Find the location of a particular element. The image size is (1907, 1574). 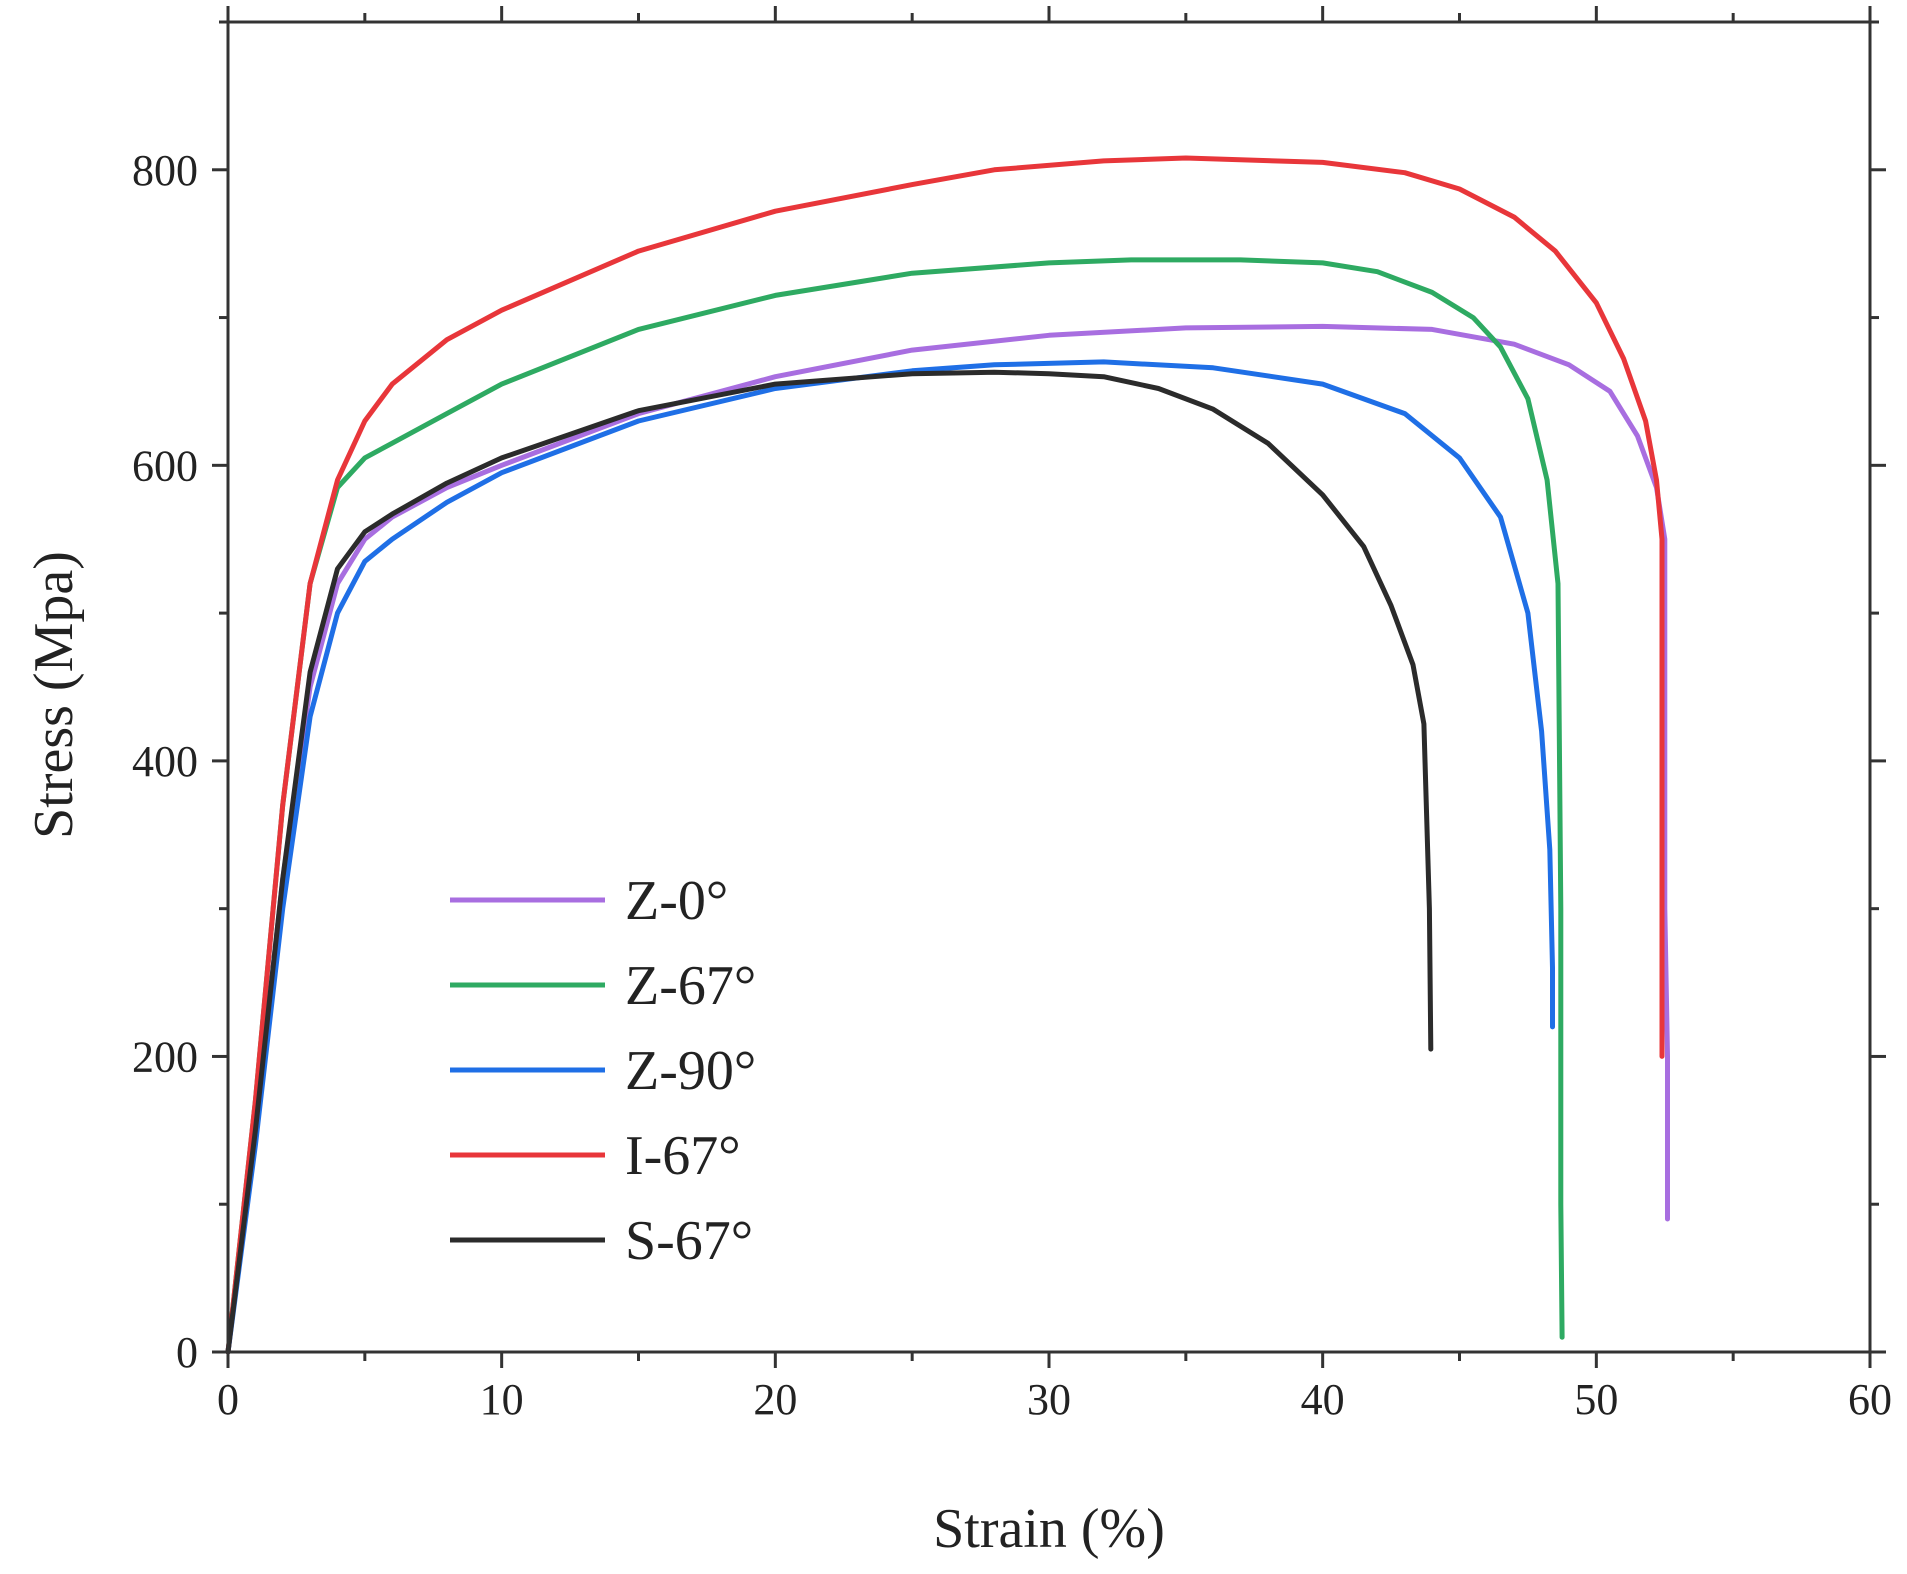

x-tick-label: 0 is located at coordinates (228, 1399).